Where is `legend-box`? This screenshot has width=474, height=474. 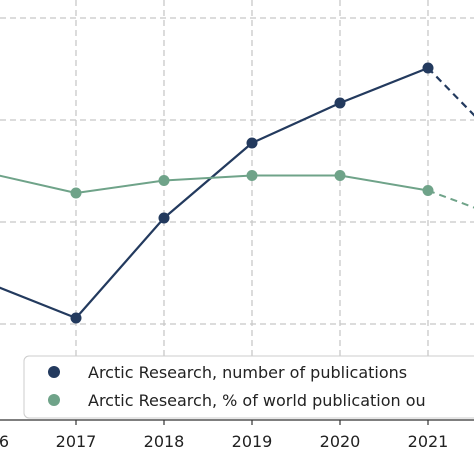 legend-box is located at coordinates (248, 387).